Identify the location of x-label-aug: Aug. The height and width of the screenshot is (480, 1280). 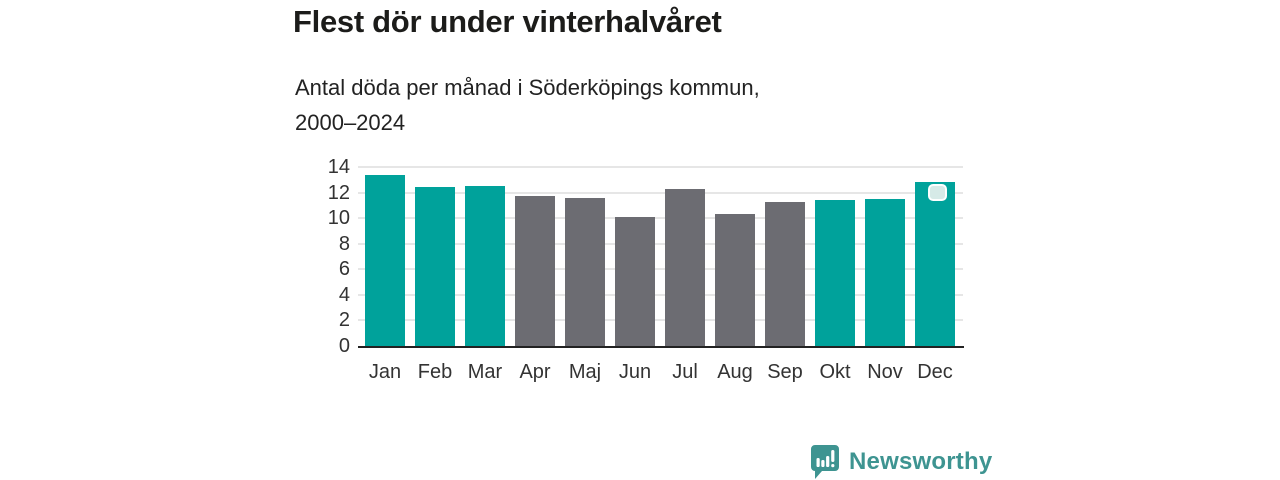
(735, 372).